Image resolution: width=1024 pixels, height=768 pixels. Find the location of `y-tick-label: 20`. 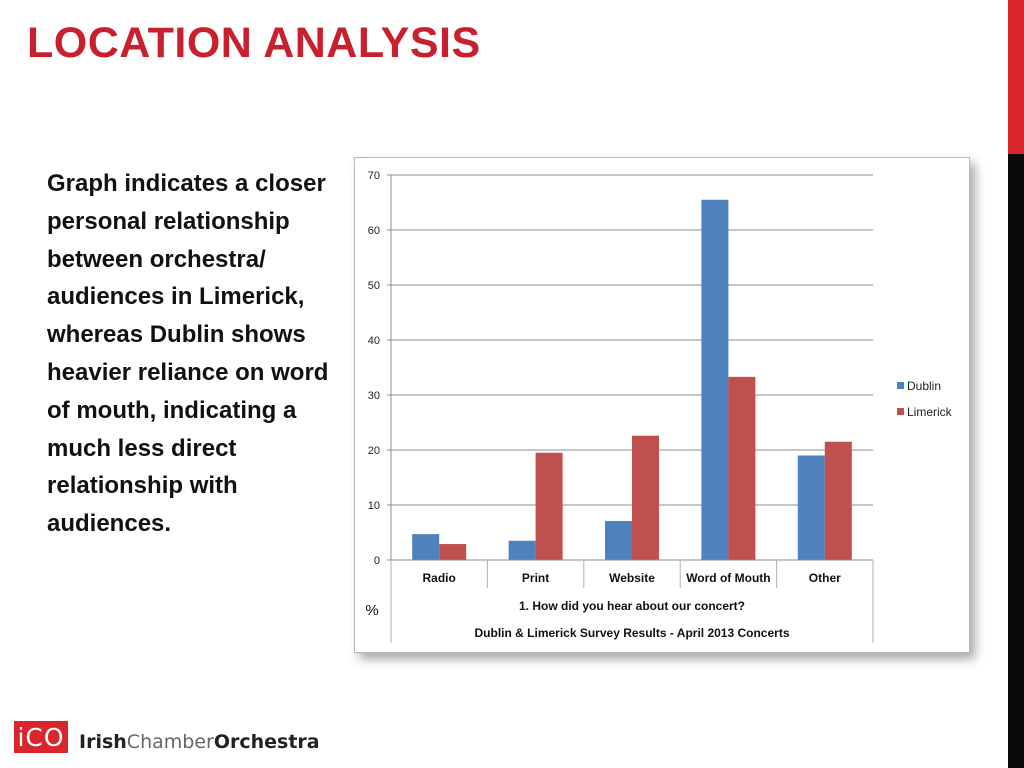

y-tick-label: 20 is located at coordinates (374, 451).